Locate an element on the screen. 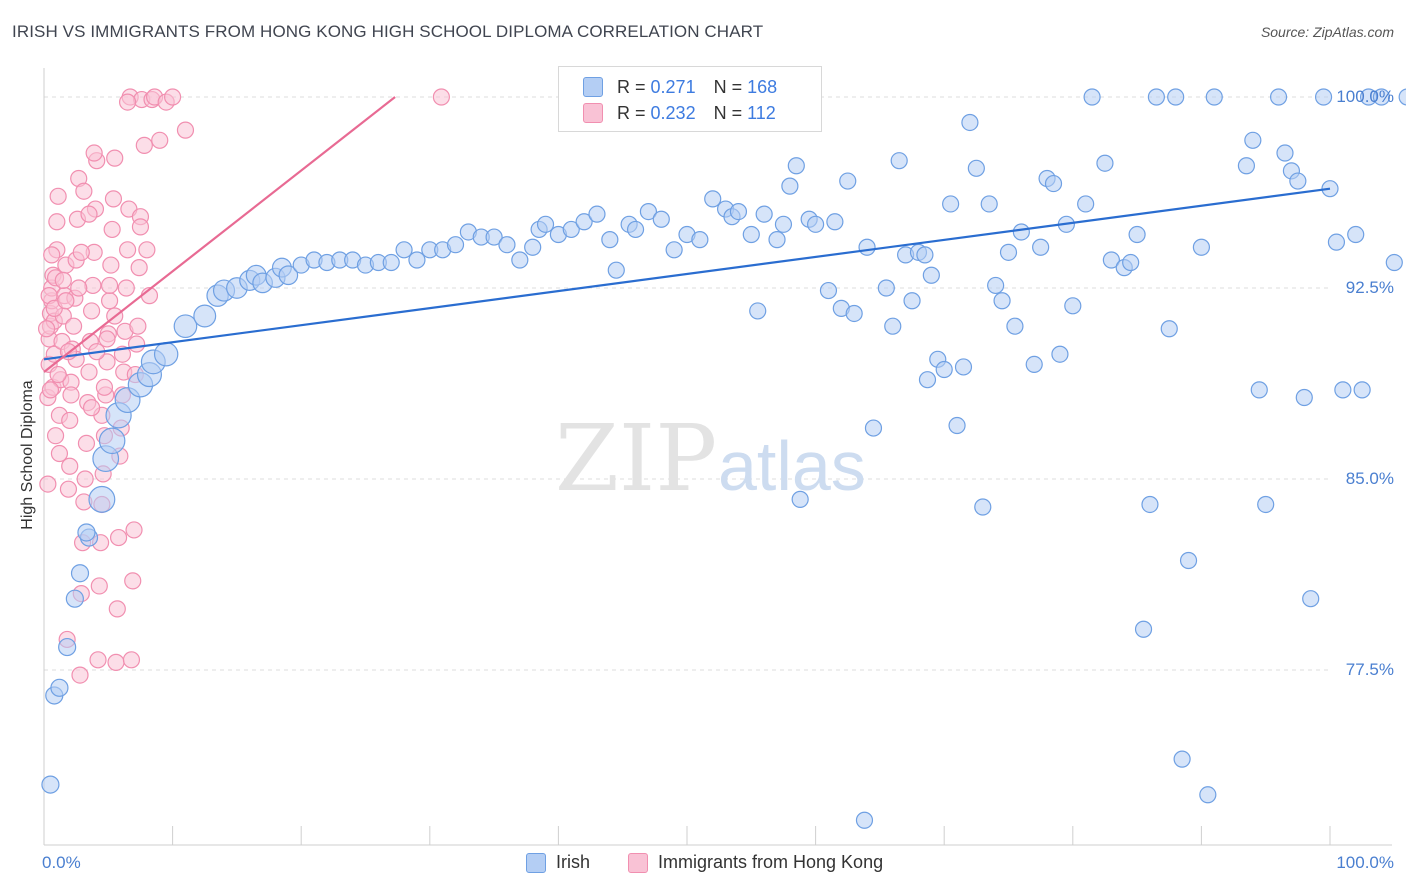 The height and width of the screenshot is (892, 1406). x-tick-label: 100.0% is located at coordinates (1365, 862).